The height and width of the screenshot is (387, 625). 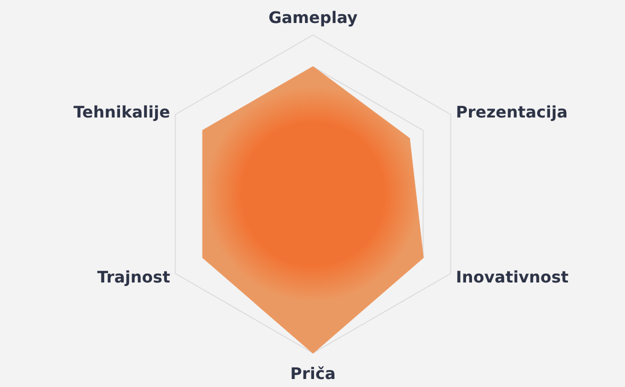 What do you see at coordinates (512, 277) in the screenshot?
I see `spoke-label: Inovativnost` at bounding box center [512, 277].